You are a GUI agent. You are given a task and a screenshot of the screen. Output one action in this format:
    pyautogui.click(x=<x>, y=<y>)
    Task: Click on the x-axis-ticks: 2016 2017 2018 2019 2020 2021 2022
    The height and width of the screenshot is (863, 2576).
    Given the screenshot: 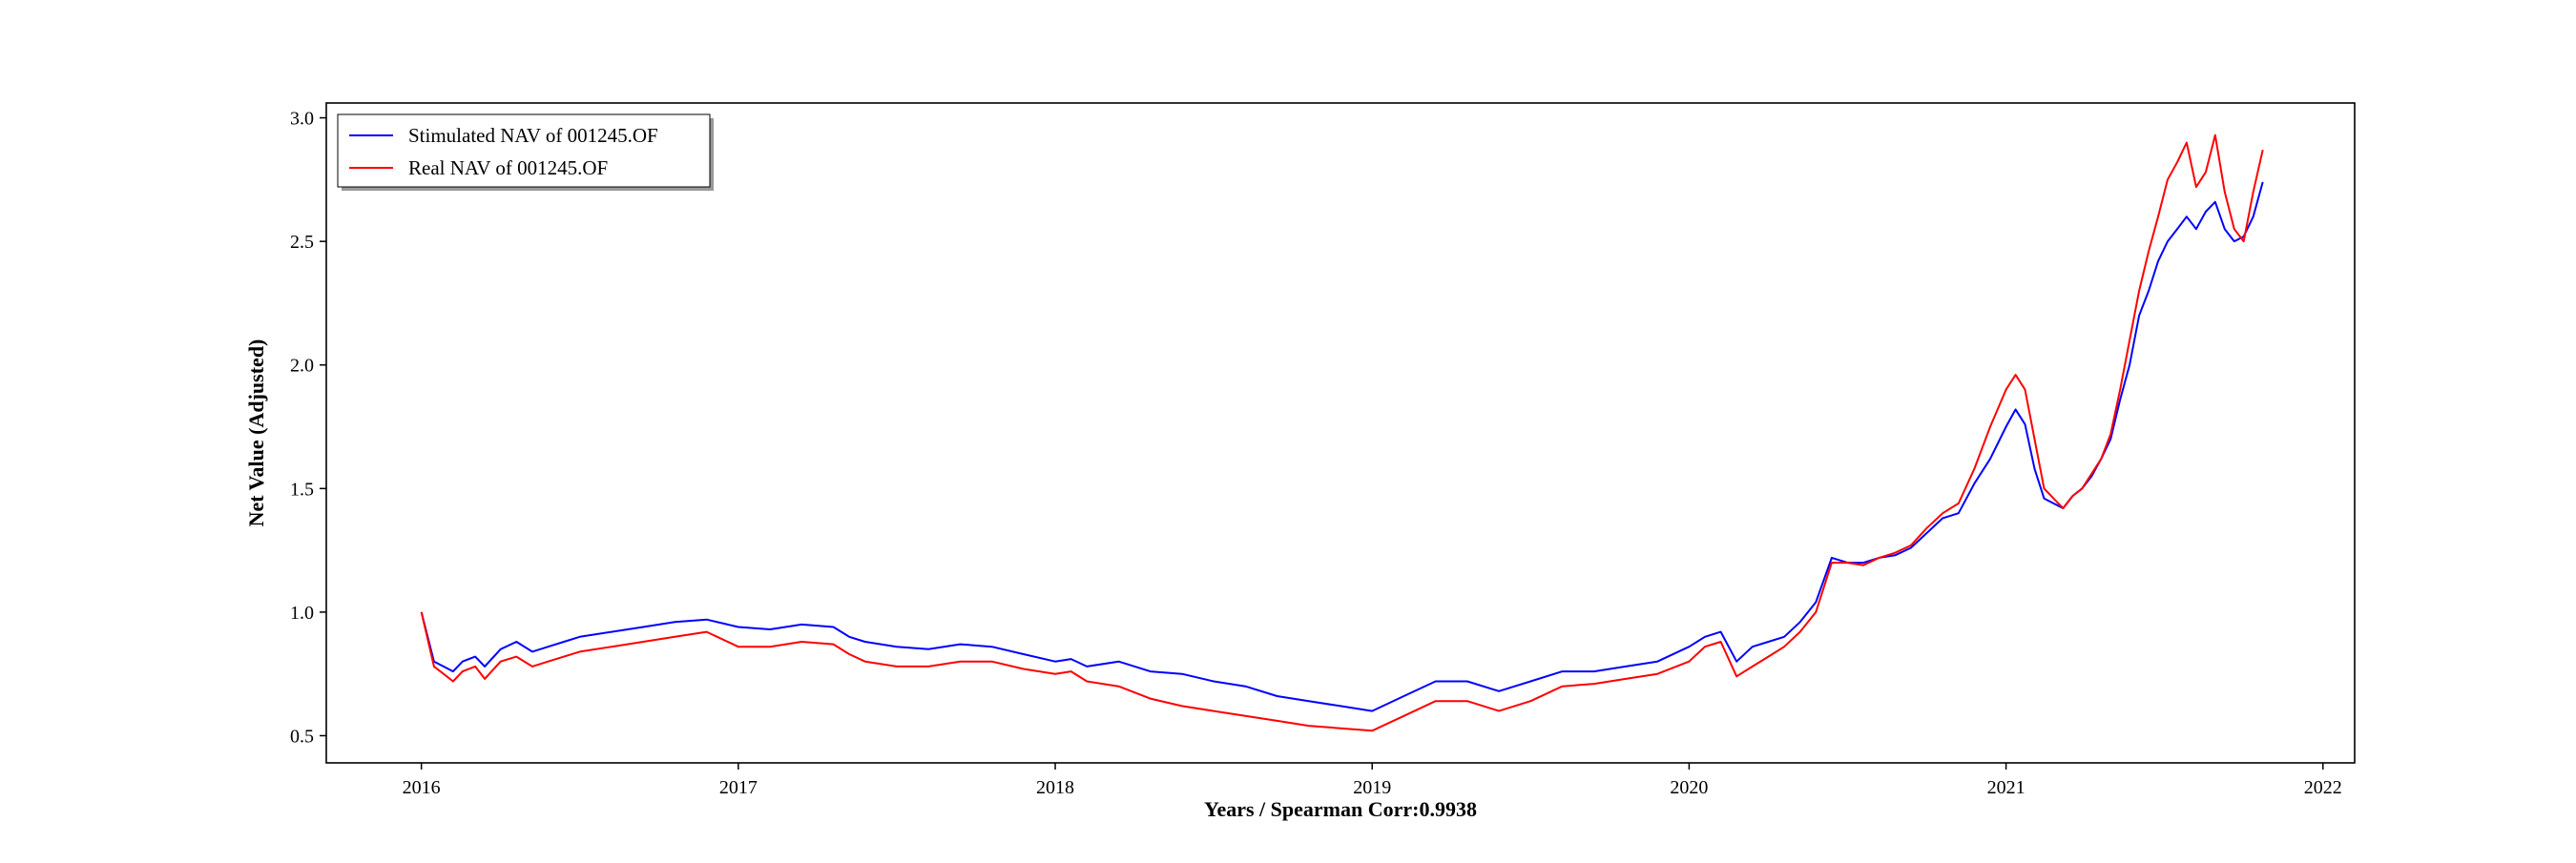 What is the action you would take?
    pyautogui.click(x=1372, y=780)
    